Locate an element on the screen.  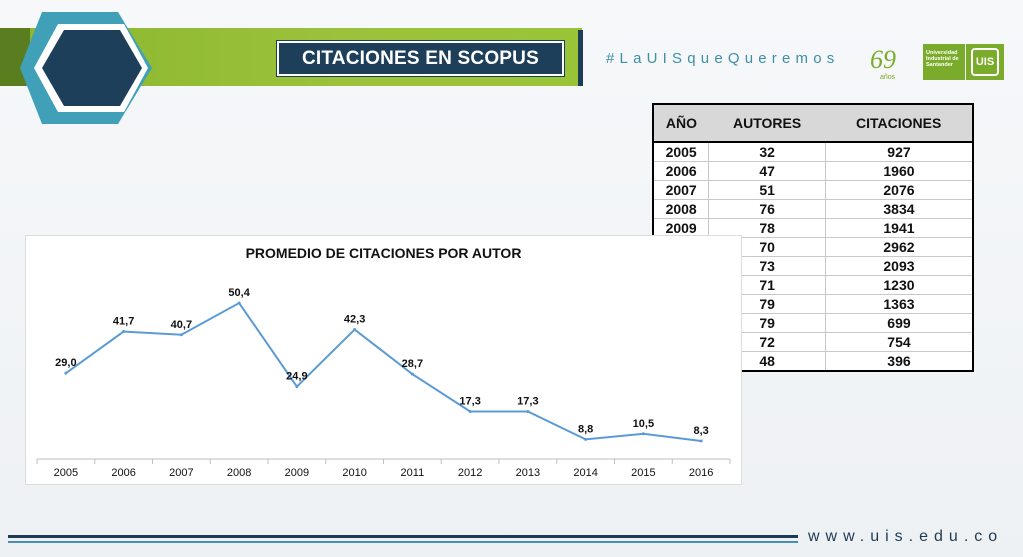
data-label: 40,7 is located at coordinates (181, 325).